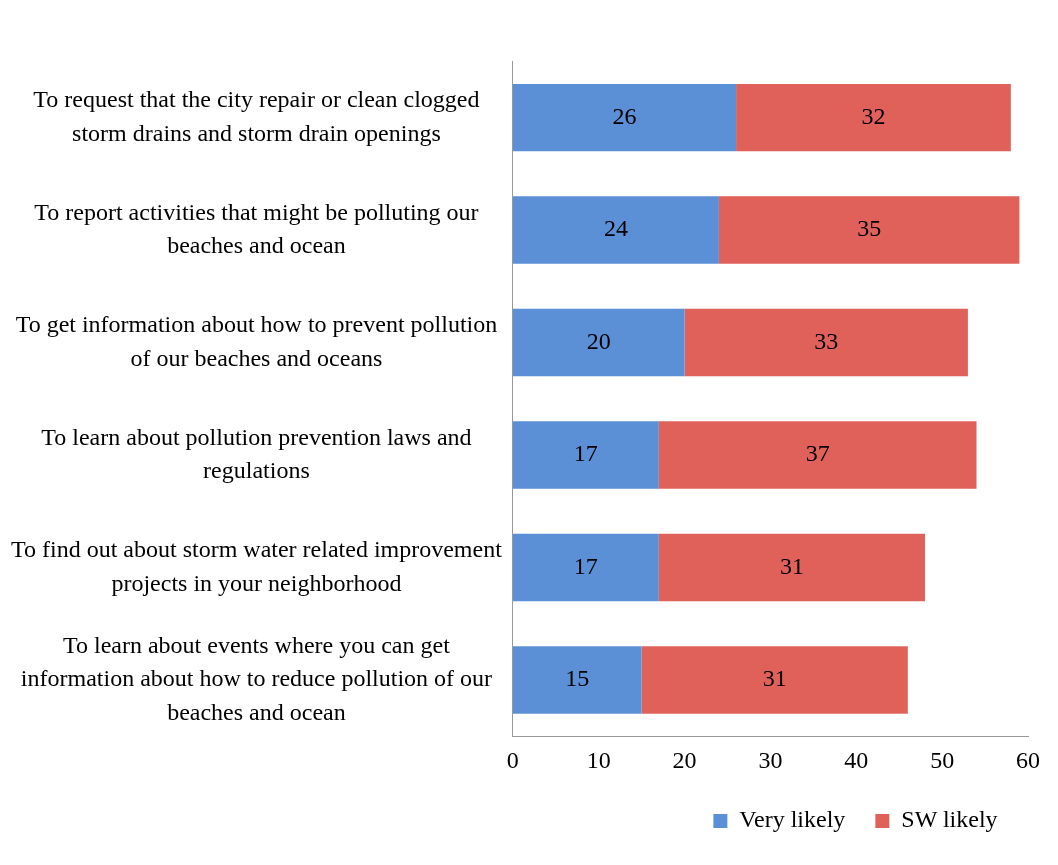  What do you see at coordinates (256, 341) in the screenshot?
I see `y-tick-label: To get information about how to prevent pollution of our beaches and oceans` at bounding box center [256, 341].